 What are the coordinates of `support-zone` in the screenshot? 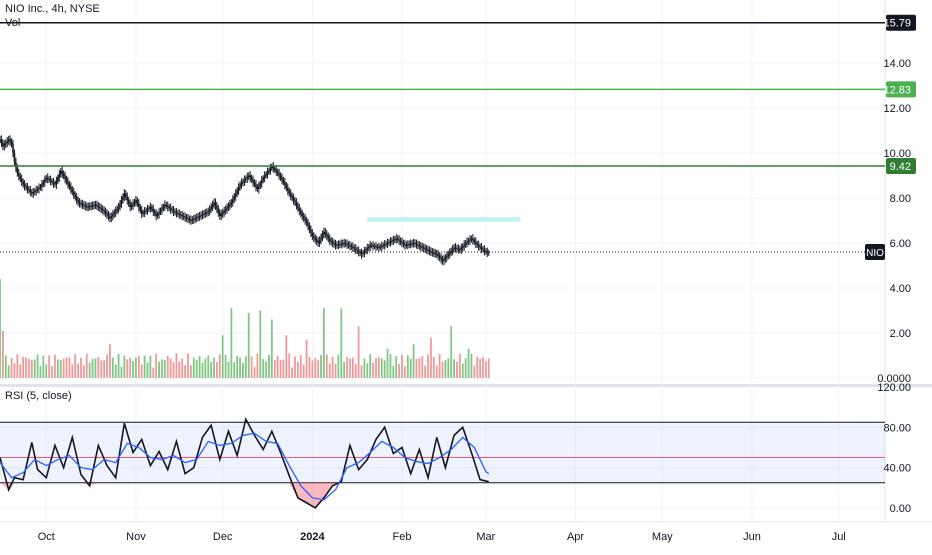 It's located at (444, 219).